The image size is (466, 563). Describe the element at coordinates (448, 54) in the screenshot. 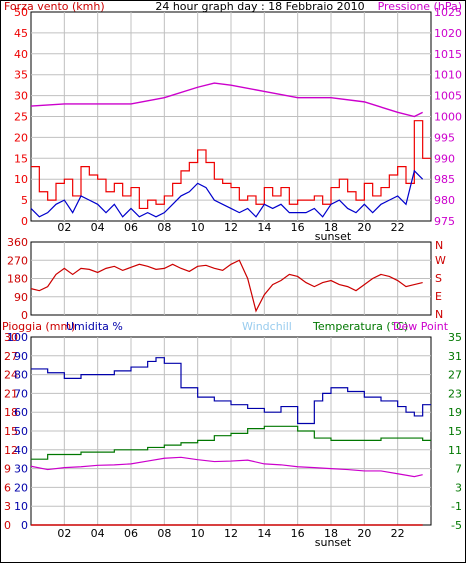

I see `pressure-y-tick-label: 1015` at that location.